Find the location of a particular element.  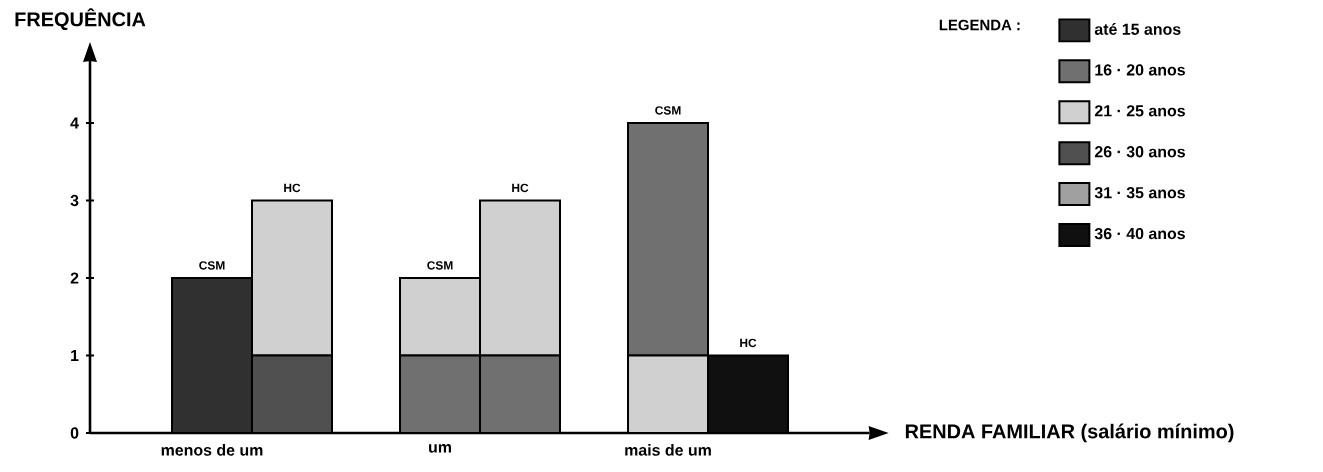

legend-label: 26 · 30 anos is located at coordinates (1139, 152).